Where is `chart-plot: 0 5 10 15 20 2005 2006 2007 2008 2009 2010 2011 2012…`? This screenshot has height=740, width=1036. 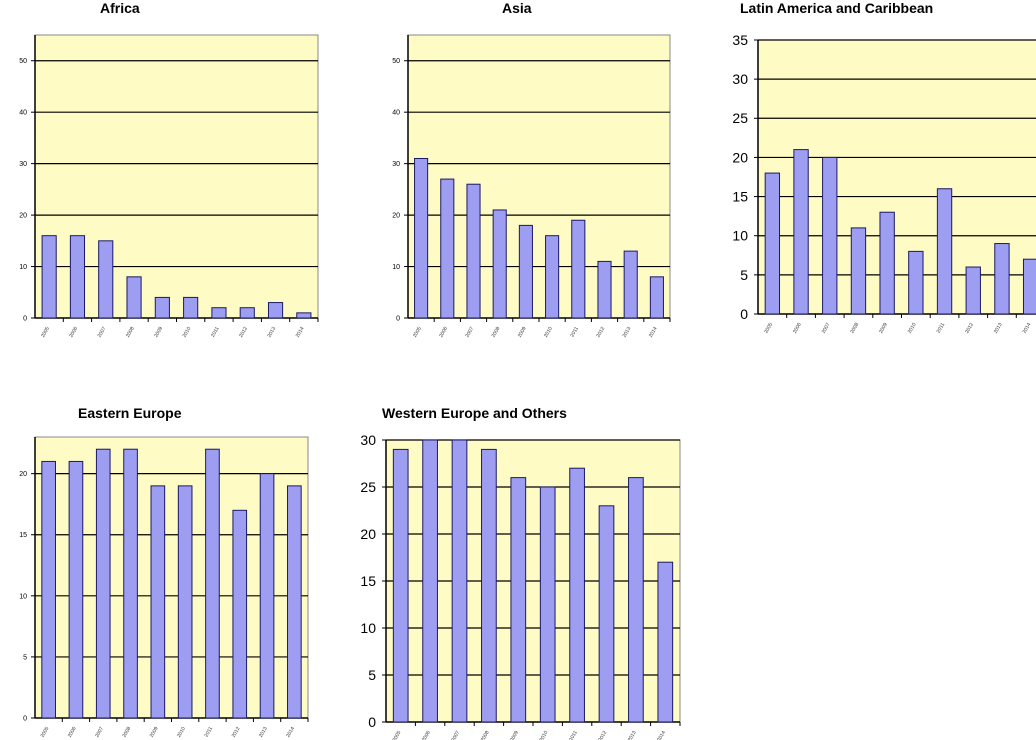
chart-plot: 0 5 10 15 20 2005 2006 2007 2008 2009 2010 2011 2012… is located at coordinates (164, 587).